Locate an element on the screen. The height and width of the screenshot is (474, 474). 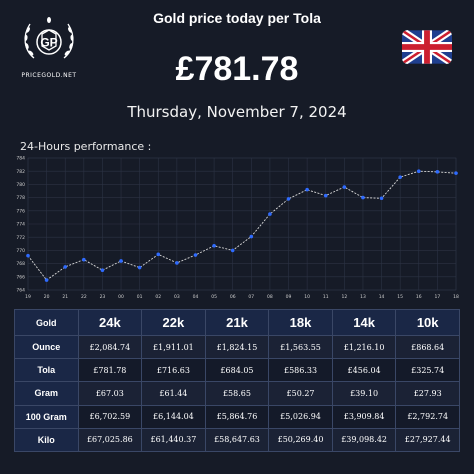
table-cell: £39.10 is located at coordinates (364, 393).